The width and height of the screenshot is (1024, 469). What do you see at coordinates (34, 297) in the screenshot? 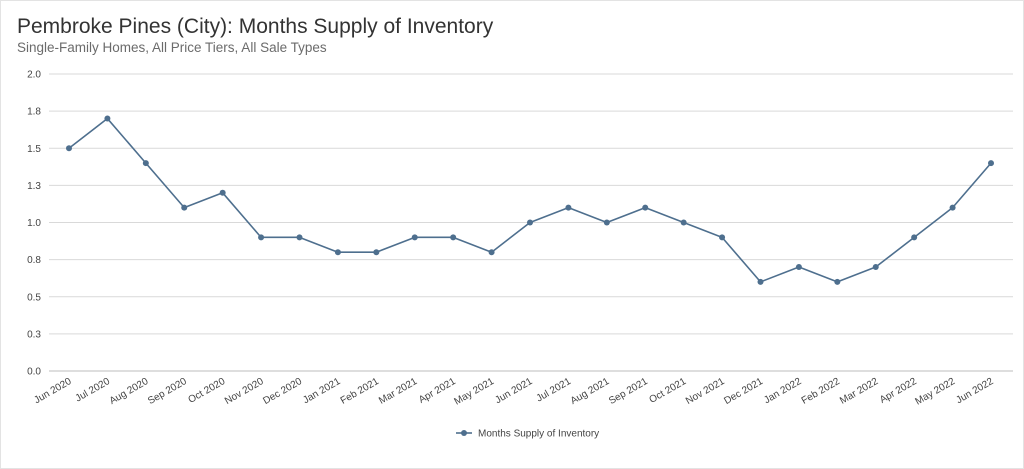
I see `y-tick-label: 0.5` at bounding box center [34, 297].